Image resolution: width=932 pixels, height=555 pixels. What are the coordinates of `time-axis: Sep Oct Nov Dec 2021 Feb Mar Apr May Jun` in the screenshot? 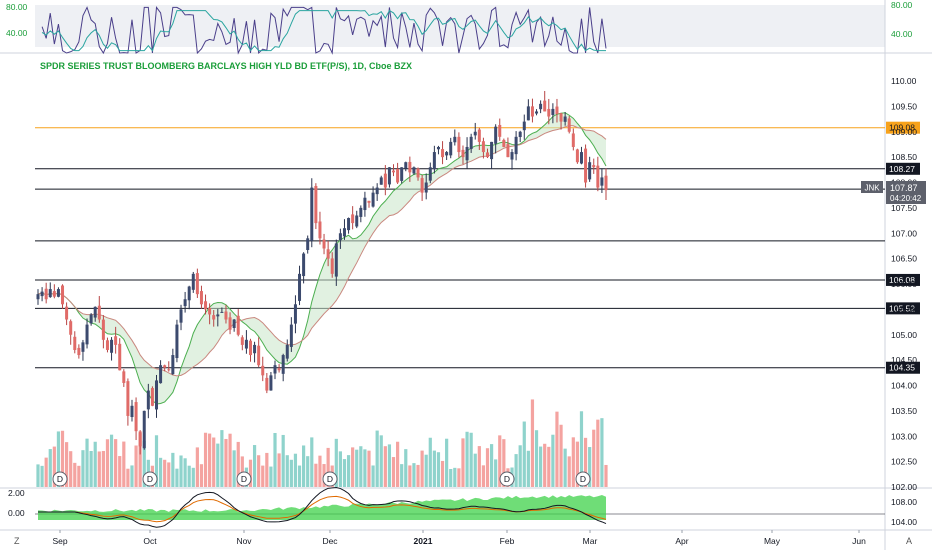 It's located at (459, 538).